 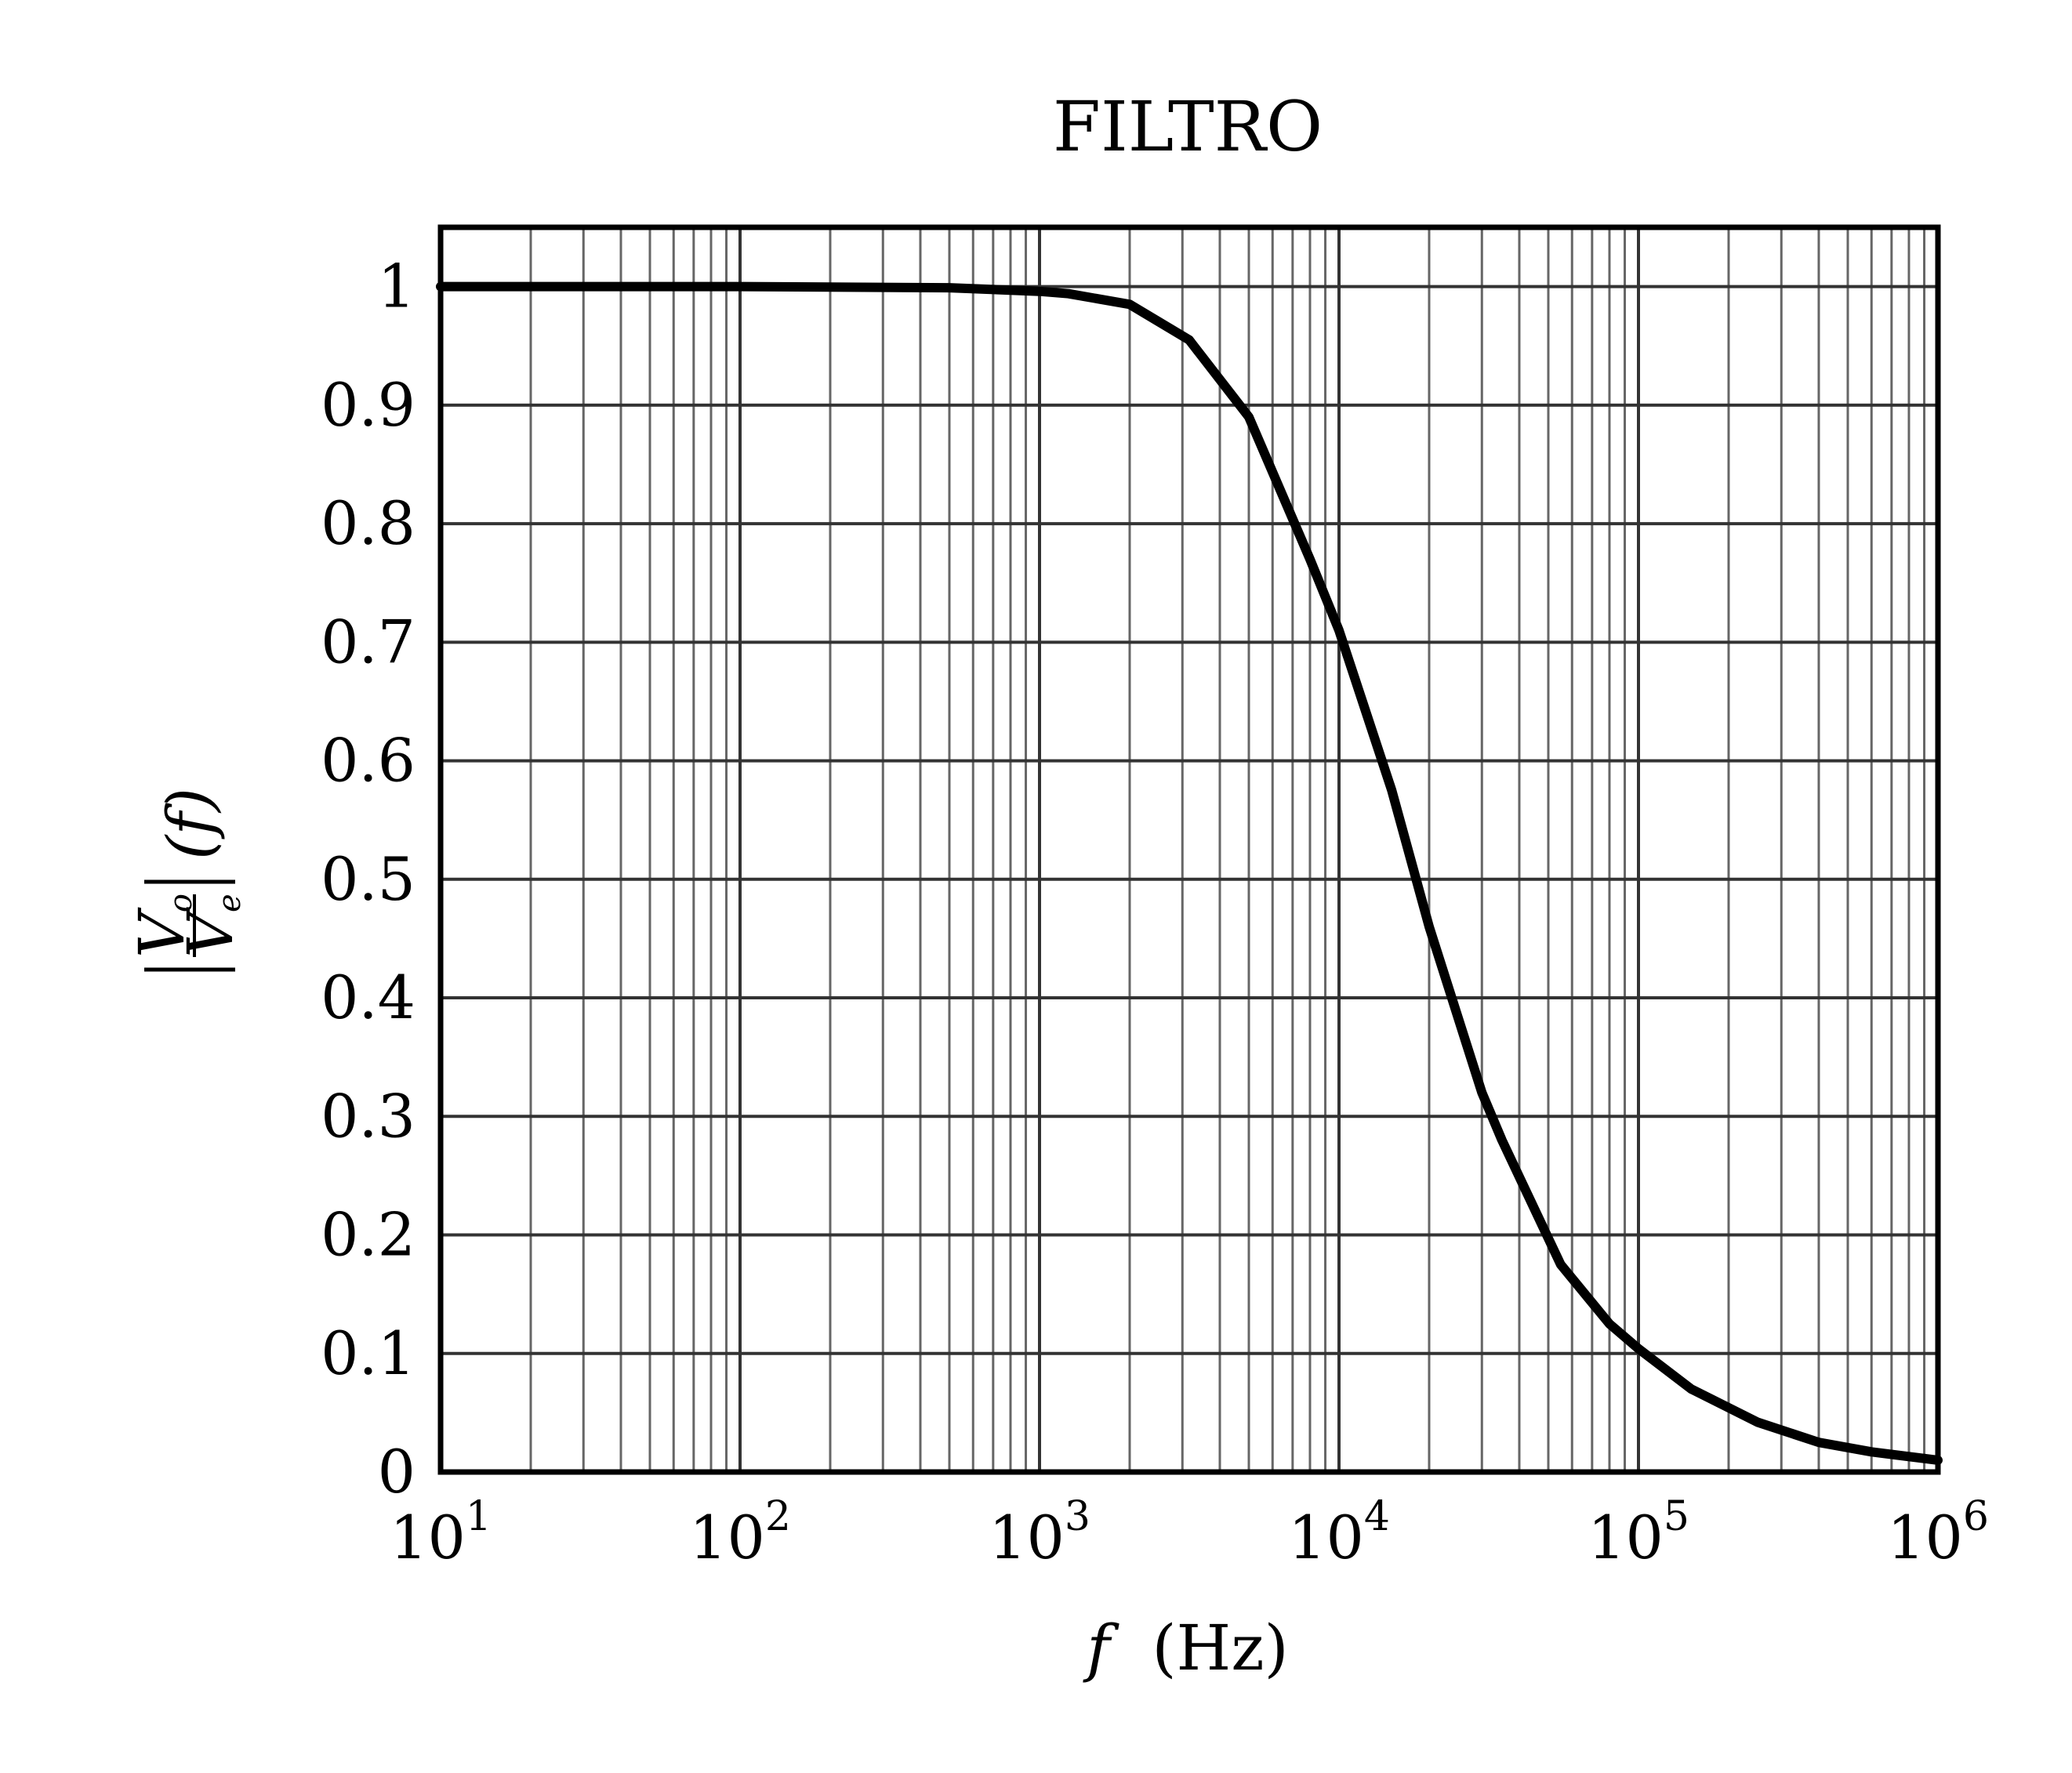 What do you see at coordinates (1339, 1532) in the screenshot?
I see `x-tick-label: 10⁴` at bounding box center [1339, 1532].